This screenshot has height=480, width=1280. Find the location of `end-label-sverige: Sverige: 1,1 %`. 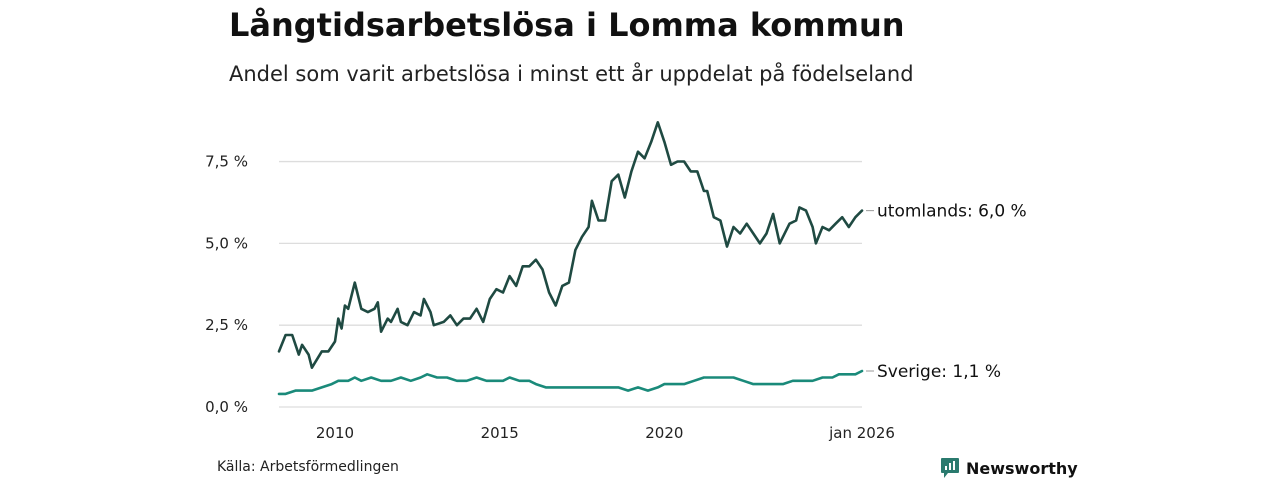

end-label-sverige: Sverige: 1,1 % is located at coordinates (939, 372).